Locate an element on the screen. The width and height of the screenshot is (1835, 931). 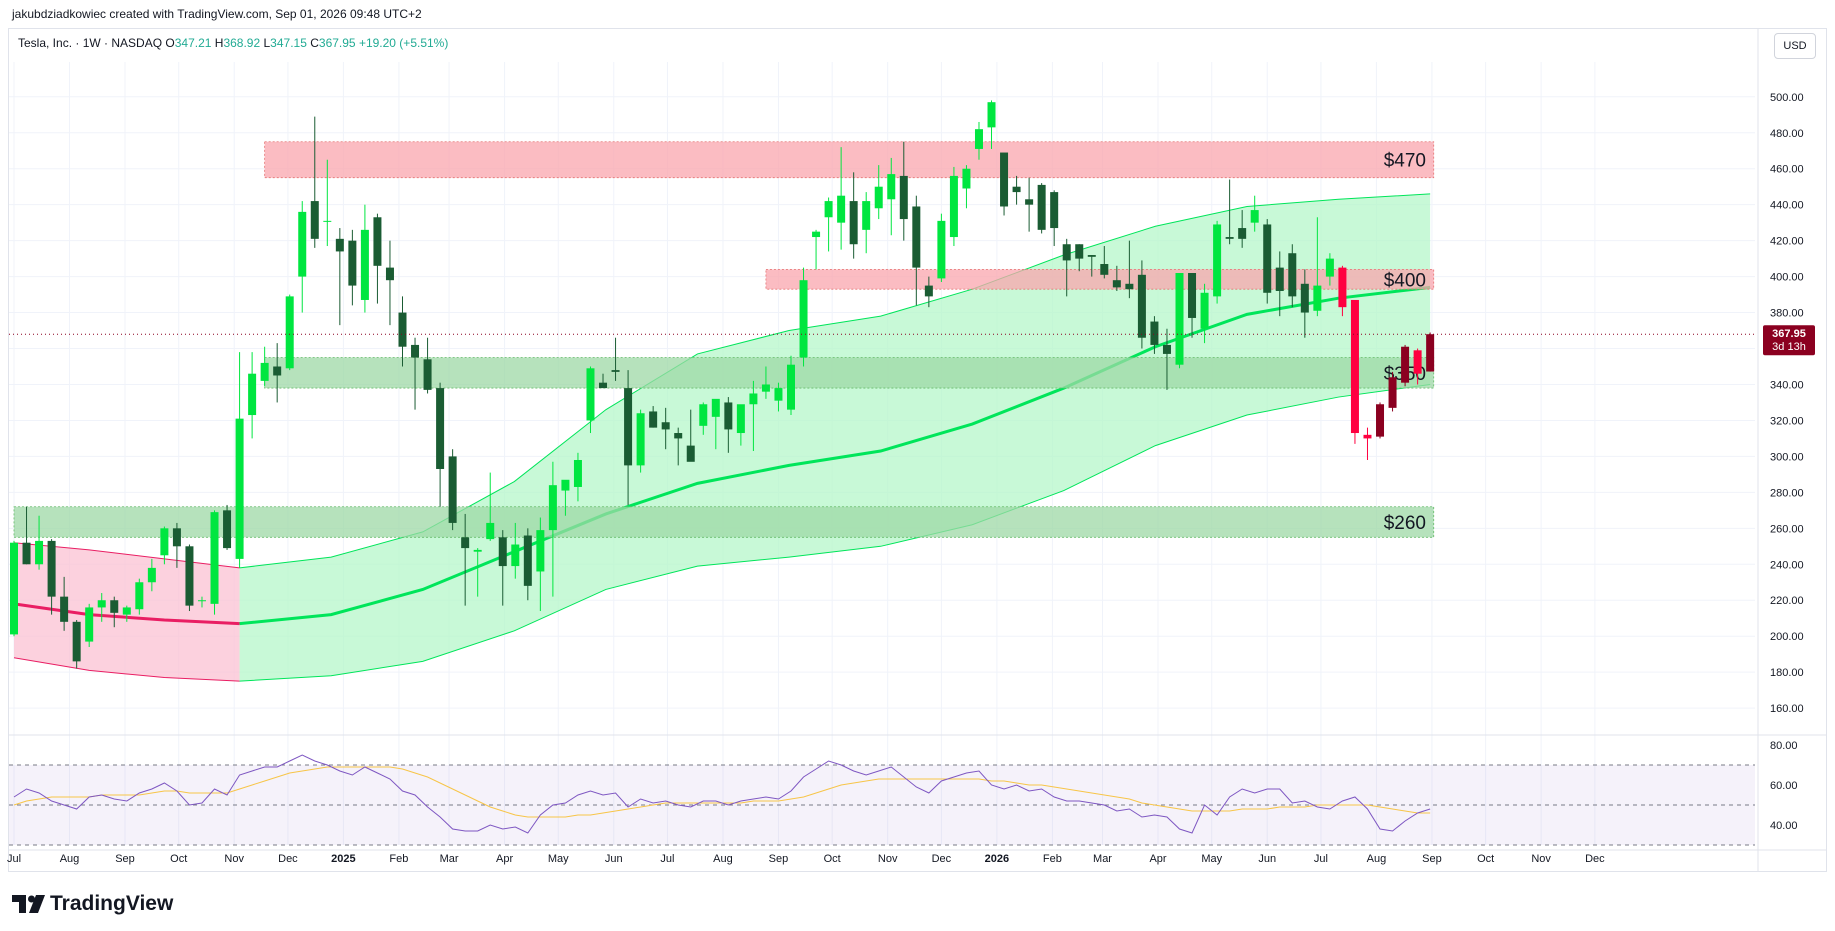
price-tick-label: 280.00 is located at coordinates (1787, 493).